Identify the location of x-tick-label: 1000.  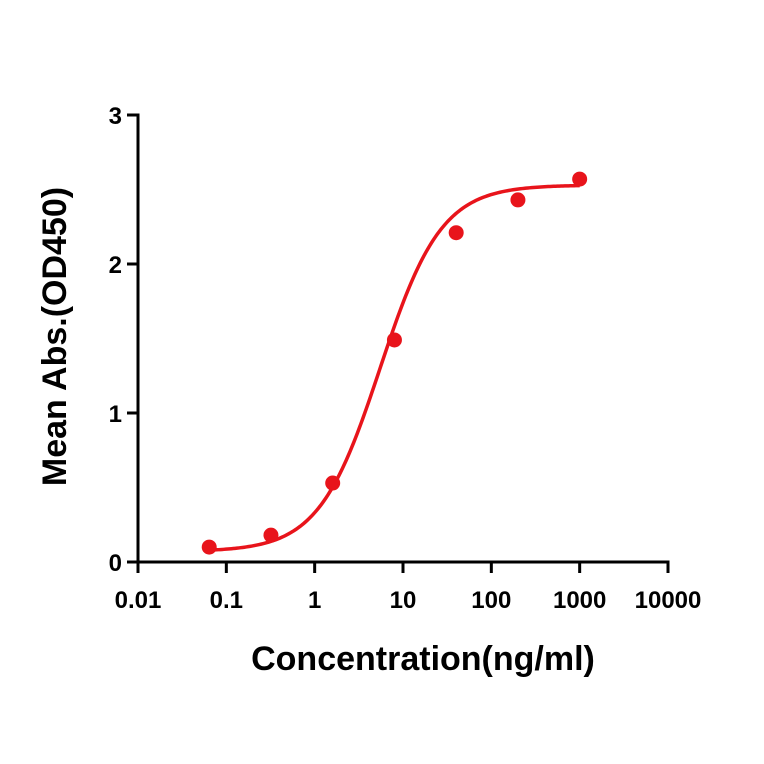
(579, 600).